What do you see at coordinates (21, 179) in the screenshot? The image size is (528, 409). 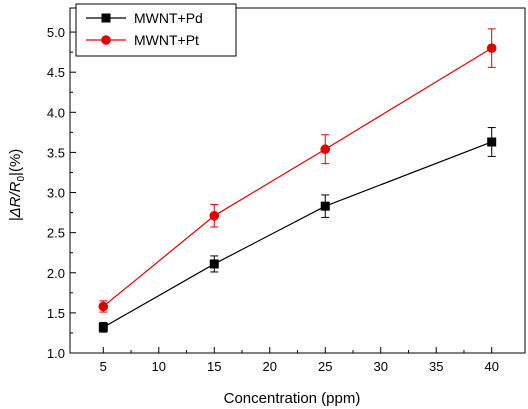 I see `y-axis-title-subscript: 0` at bounding box center [21, 179].